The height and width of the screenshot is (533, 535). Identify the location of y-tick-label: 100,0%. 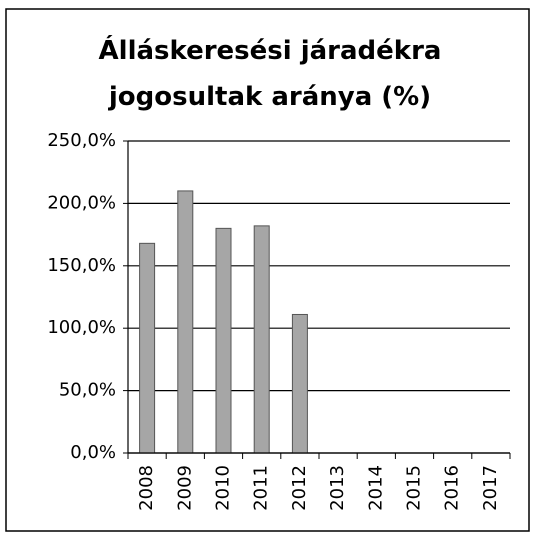
(81, 327).